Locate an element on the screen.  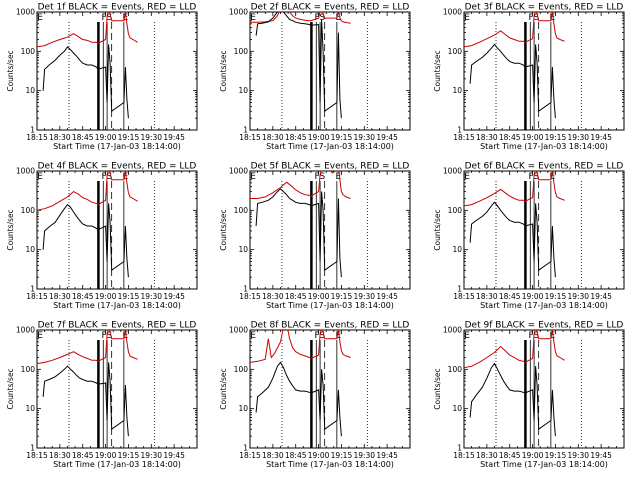
panel-title: Det 1f BLACK = Events, RED = LLD is located at coordinates (117, 8).